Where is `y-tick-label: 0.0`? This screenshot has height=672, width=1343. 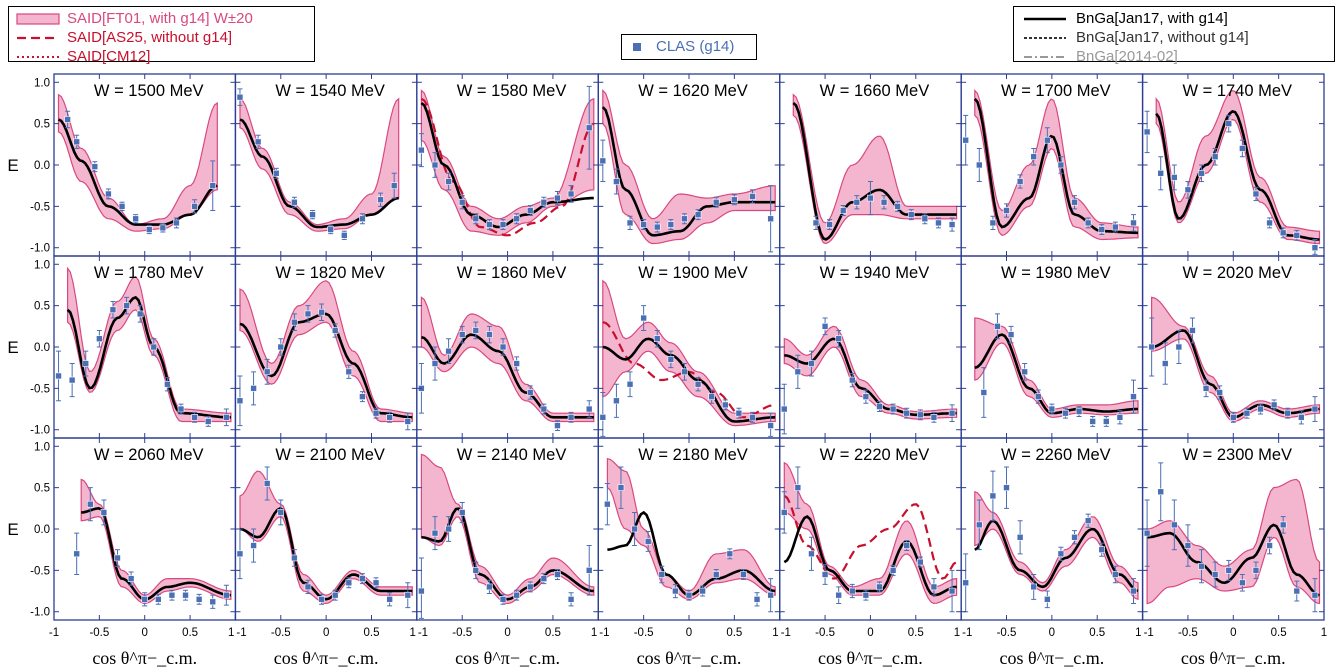 y-tick-label: 0.0 is located at coordinates (42, 530).